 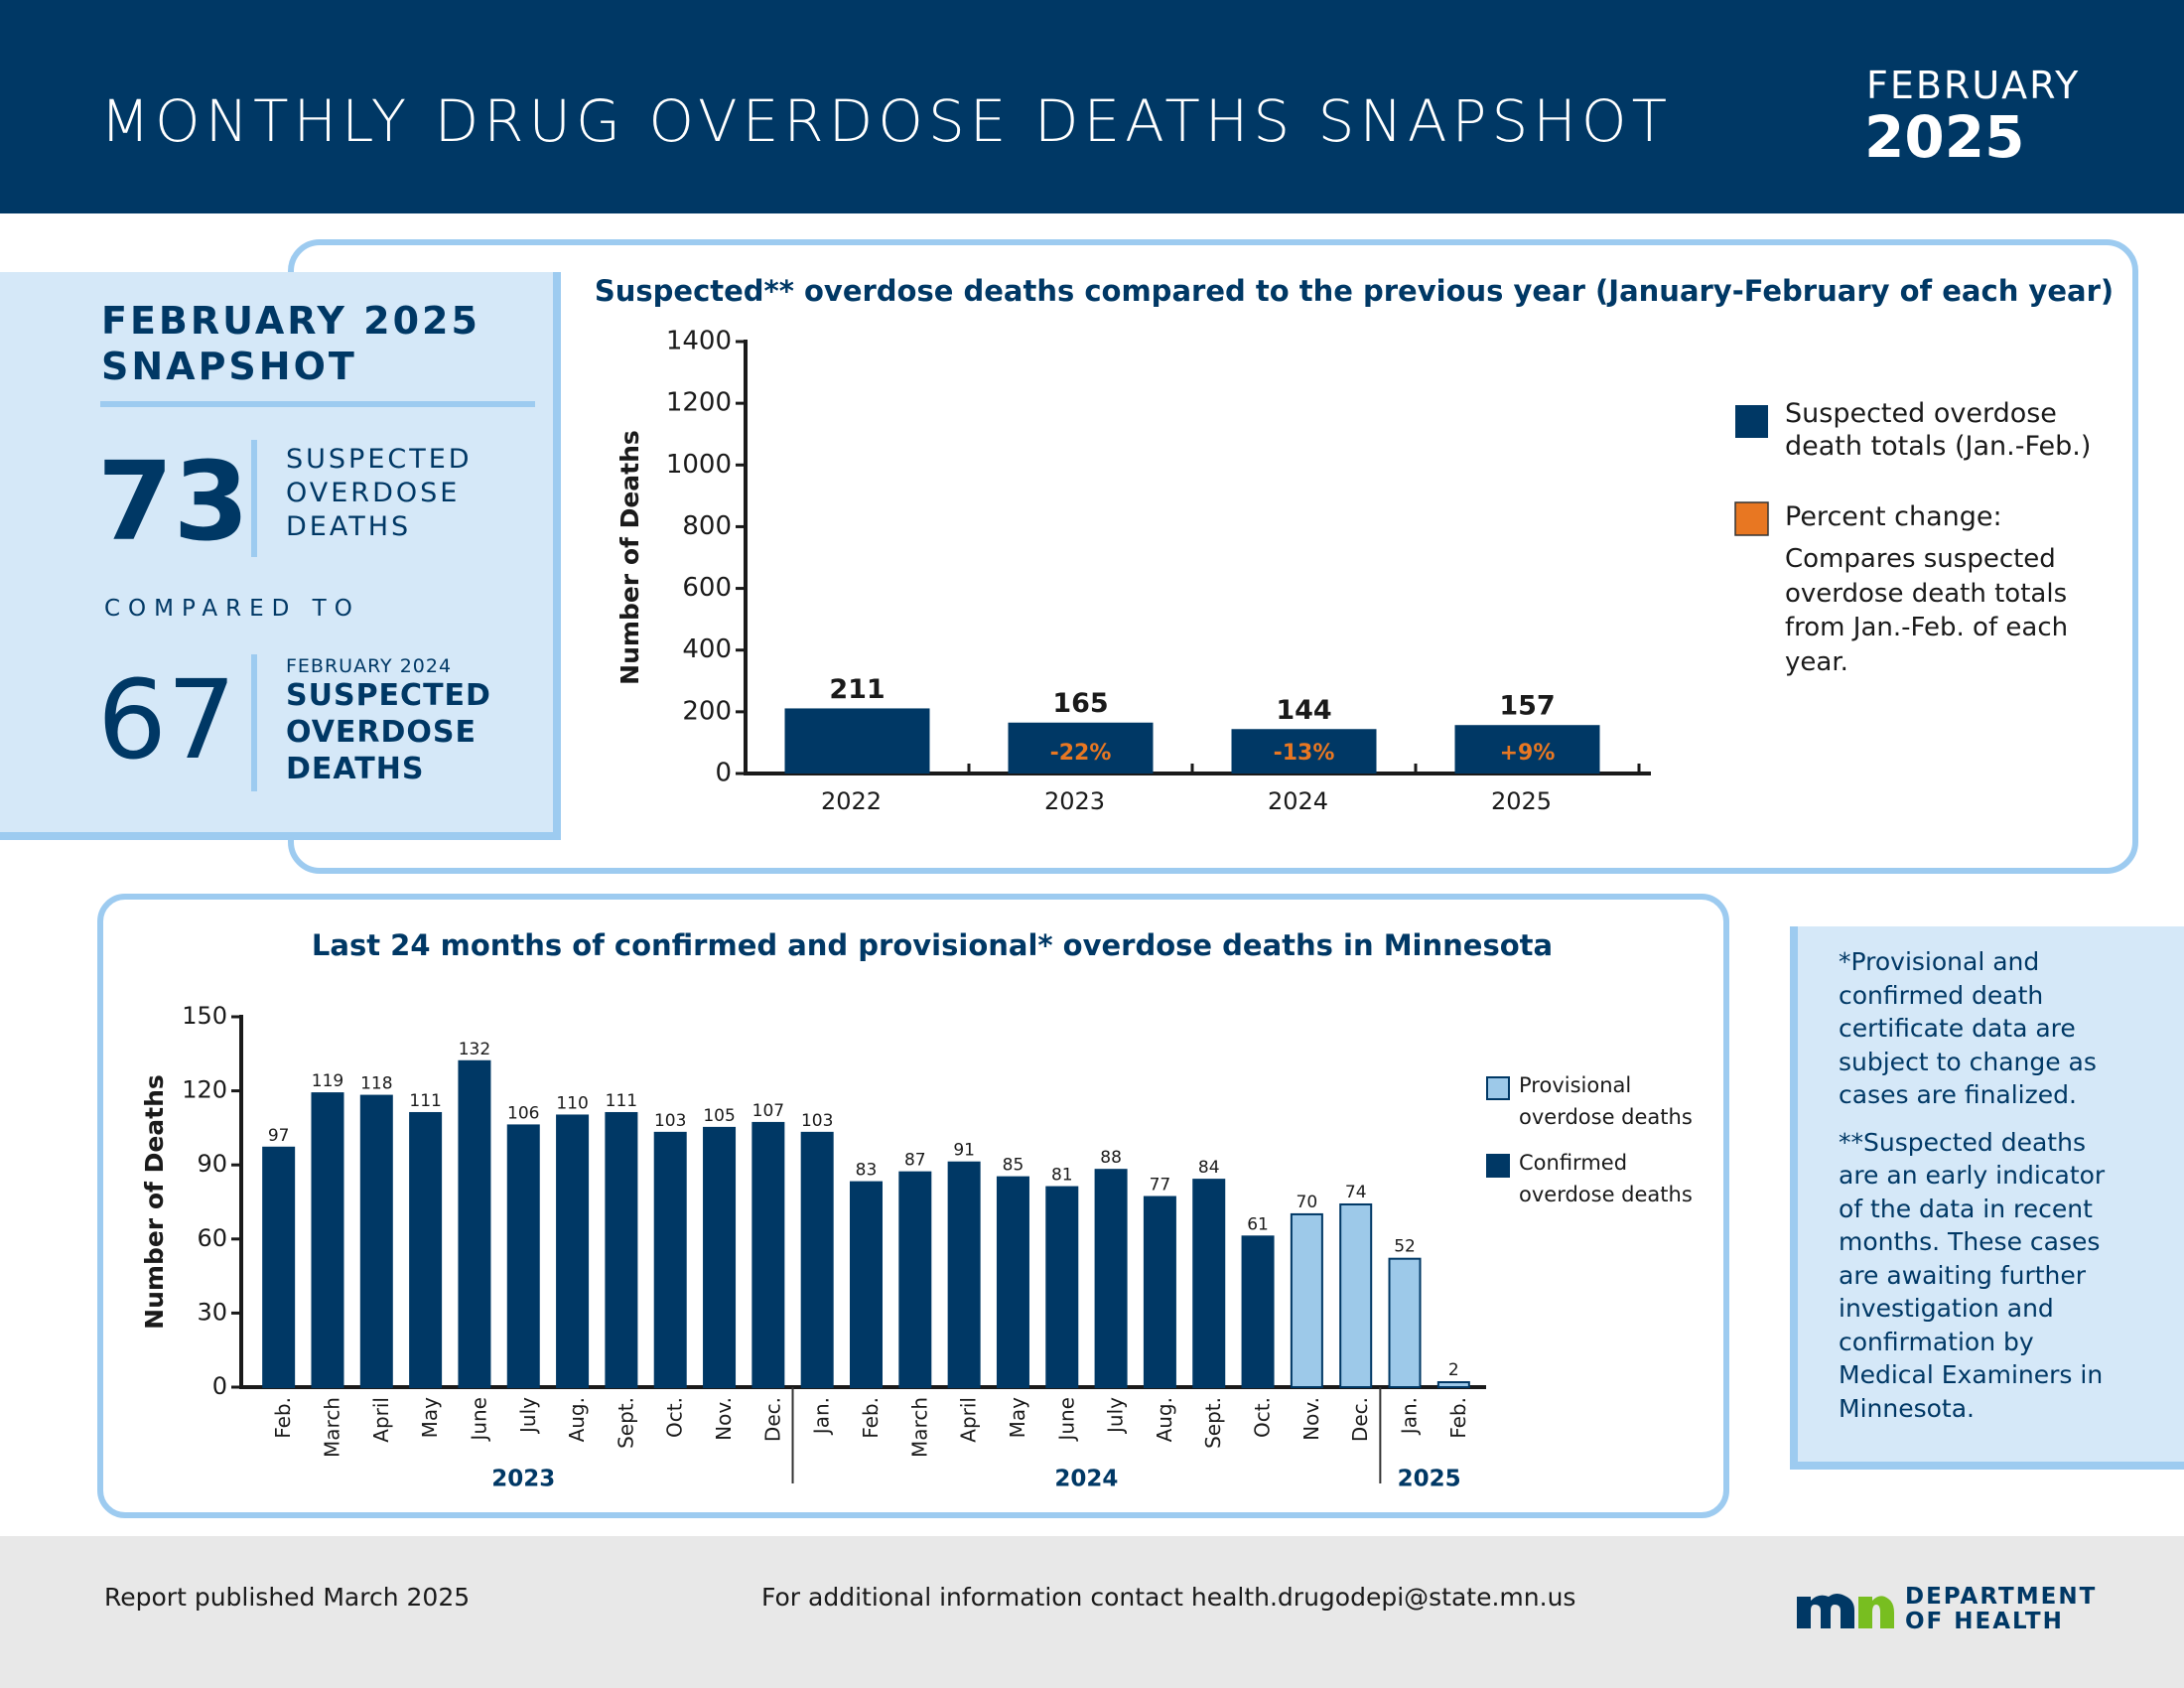 I want to click on notes-box, so click(x=1987, y=1198).